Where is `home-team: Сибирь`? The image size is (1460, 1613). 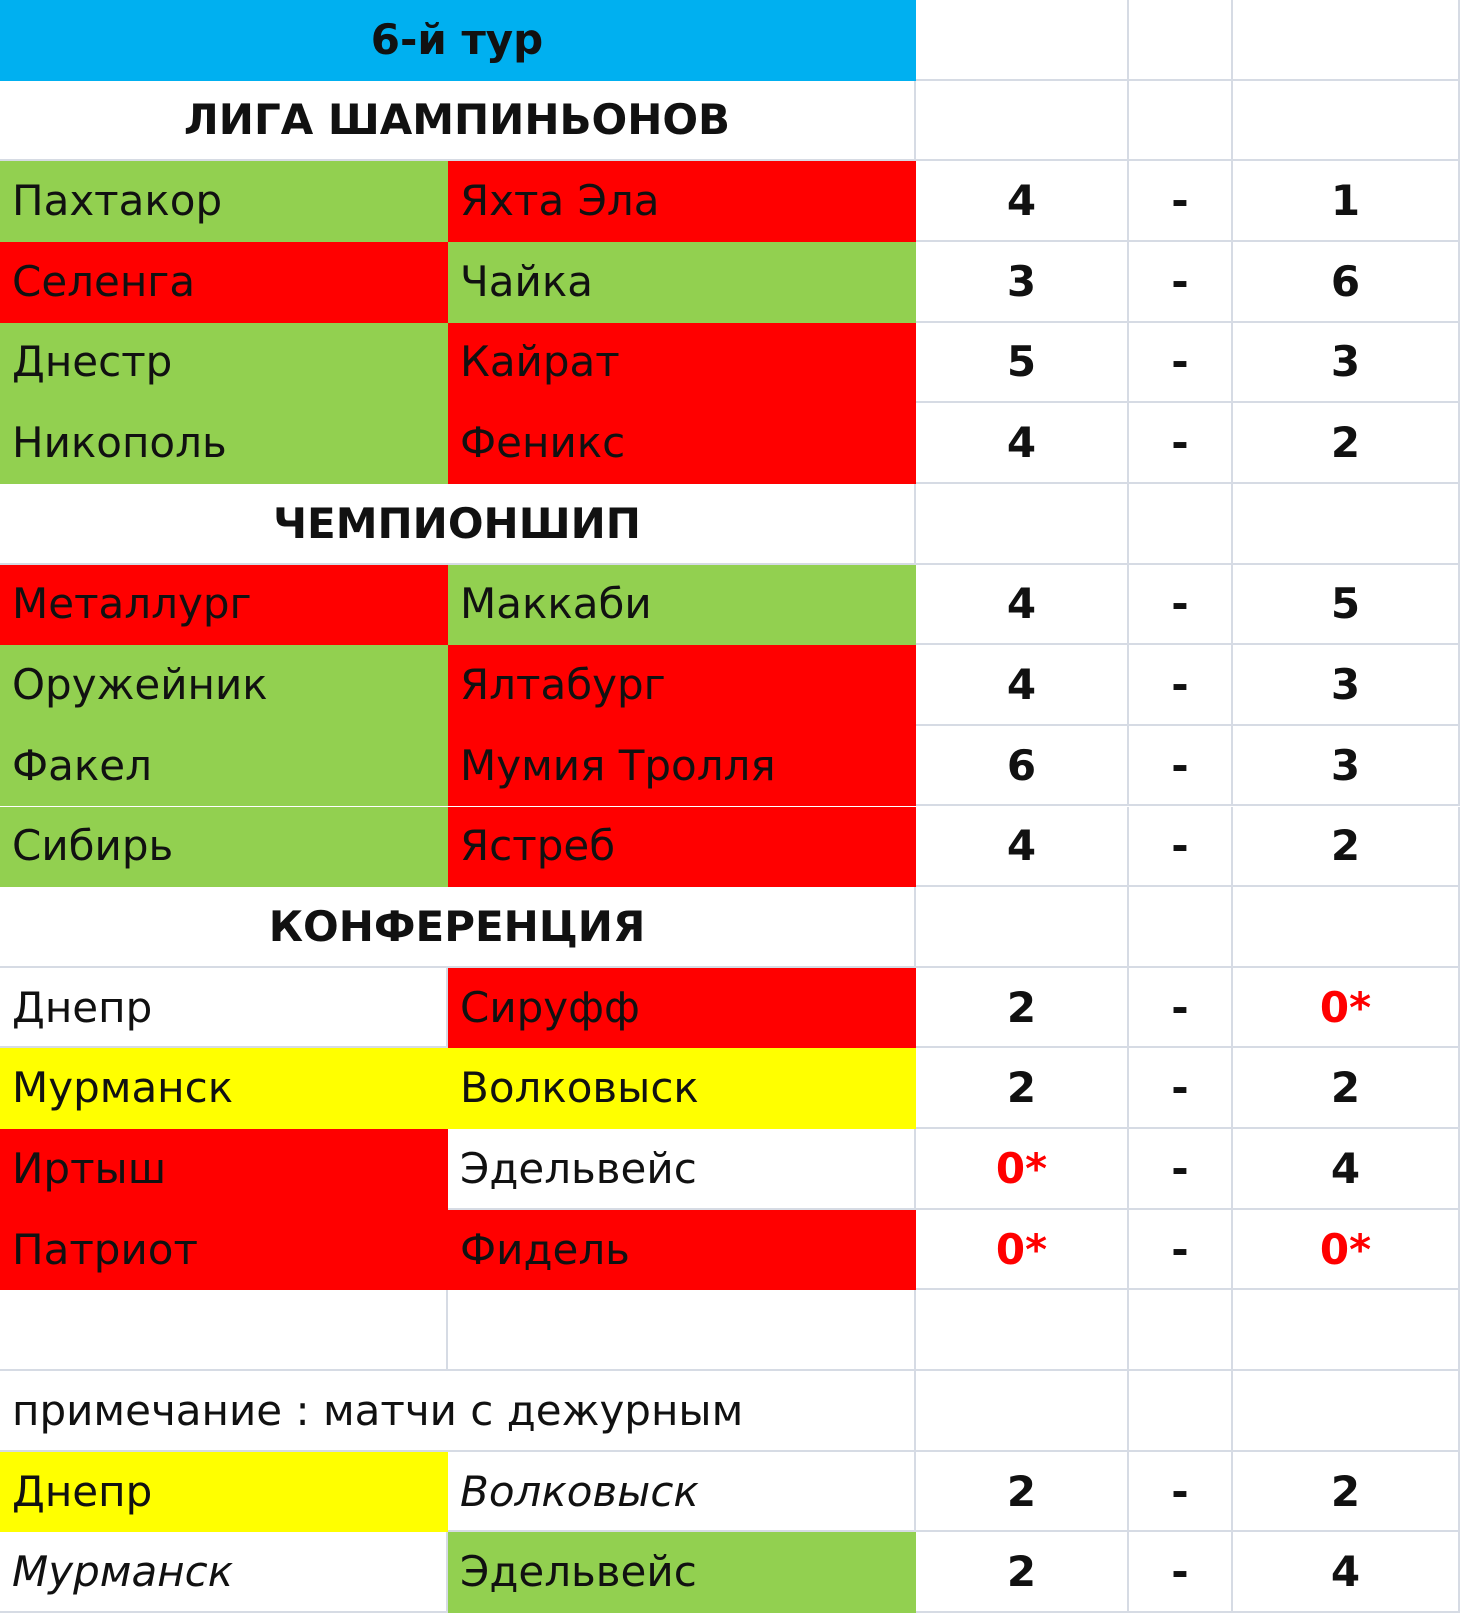 home-team: Сибирь is located at coordinates (224, 847).